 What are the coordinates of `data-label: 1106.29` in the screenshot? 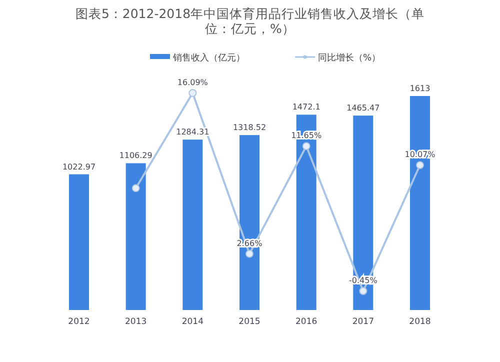 It's located at (135, 155).